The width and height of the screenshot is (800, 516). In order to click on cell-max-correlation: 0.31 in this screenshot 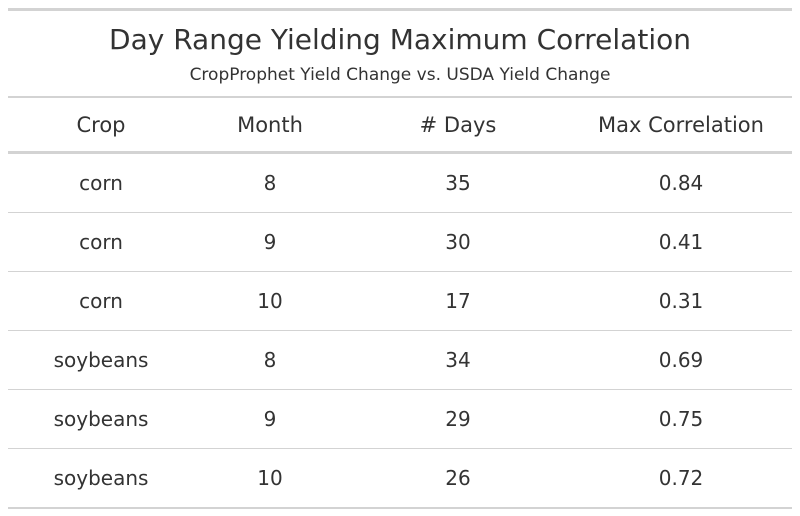, I will do `click(681, 301)`.